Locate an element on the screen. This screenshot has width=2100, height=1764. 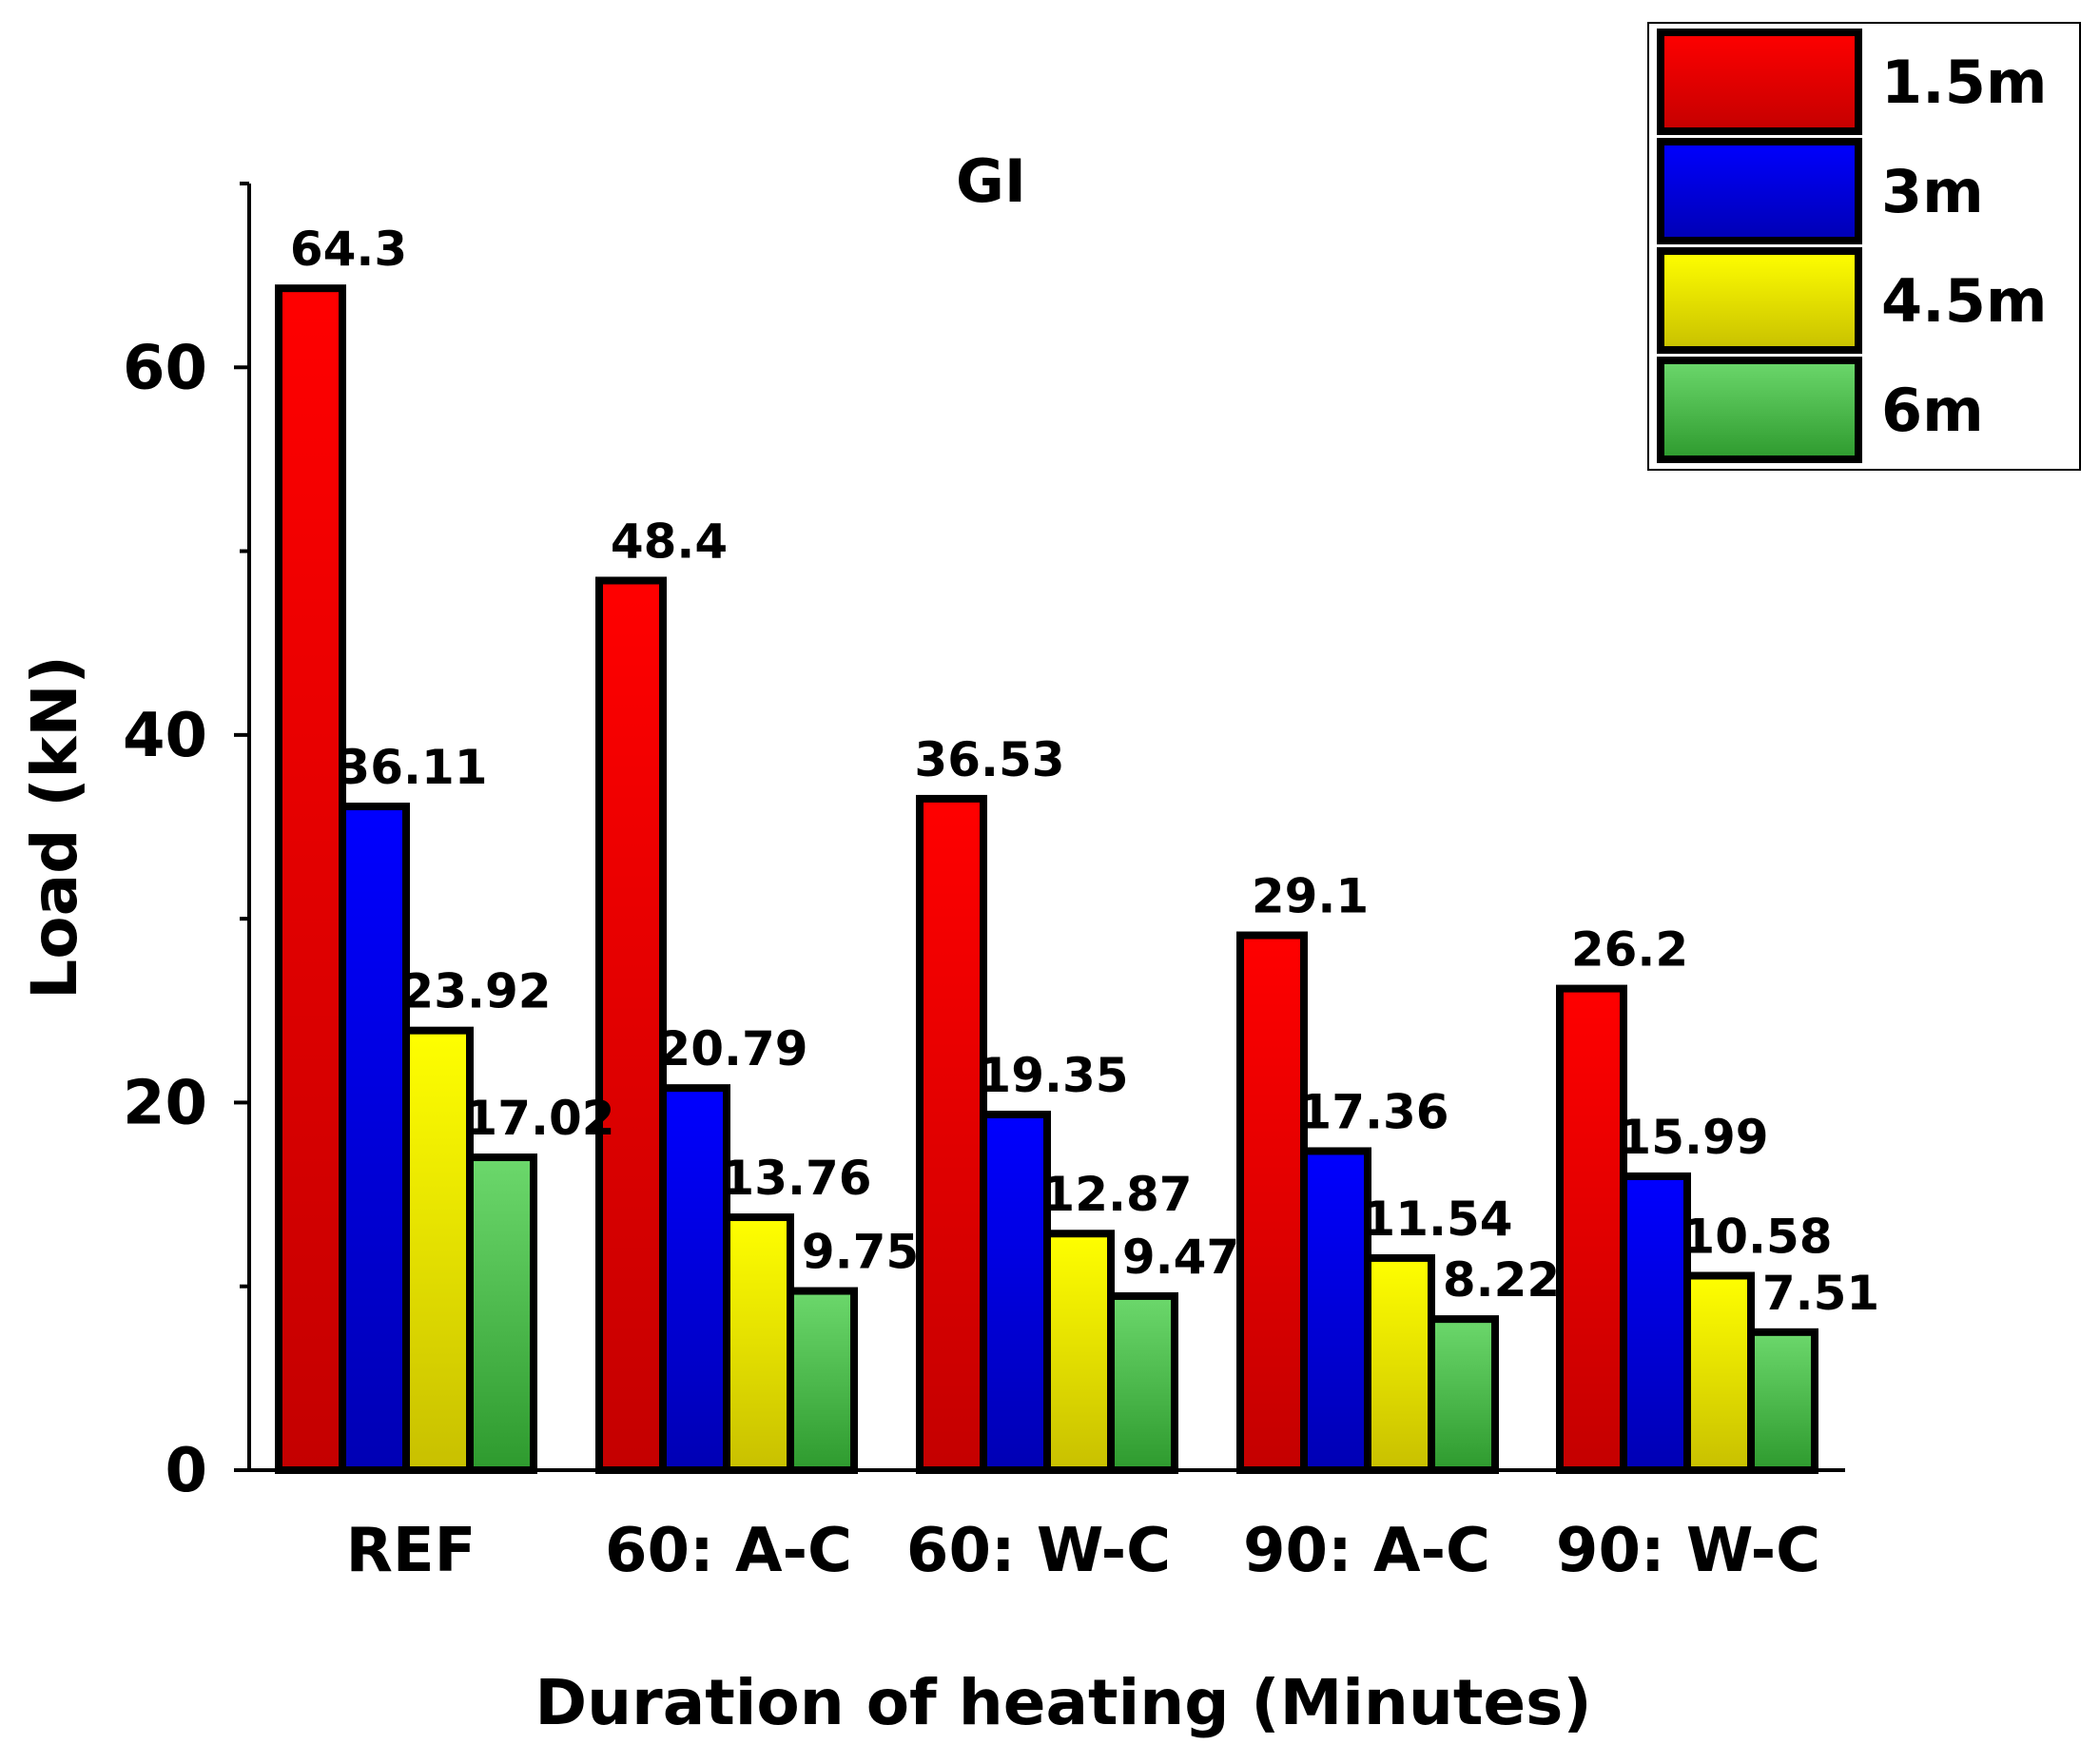
value-label: 15.99 is located at coordinates (1693, 1137).